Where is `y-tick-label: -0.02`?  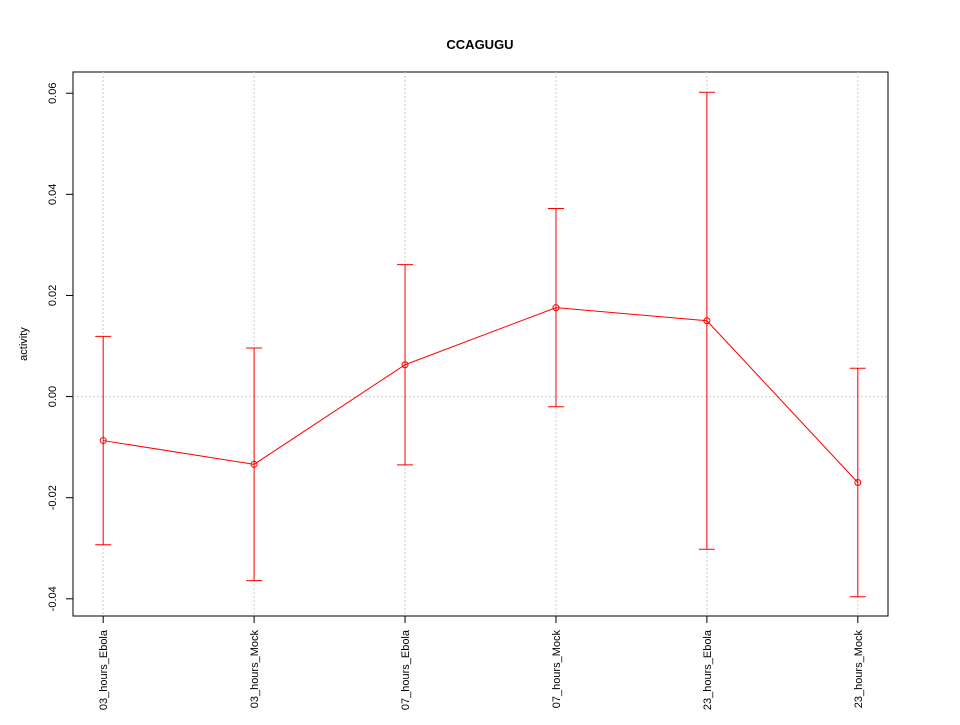 y-tick-label: -0.02 is located at coordinates (53, 497).